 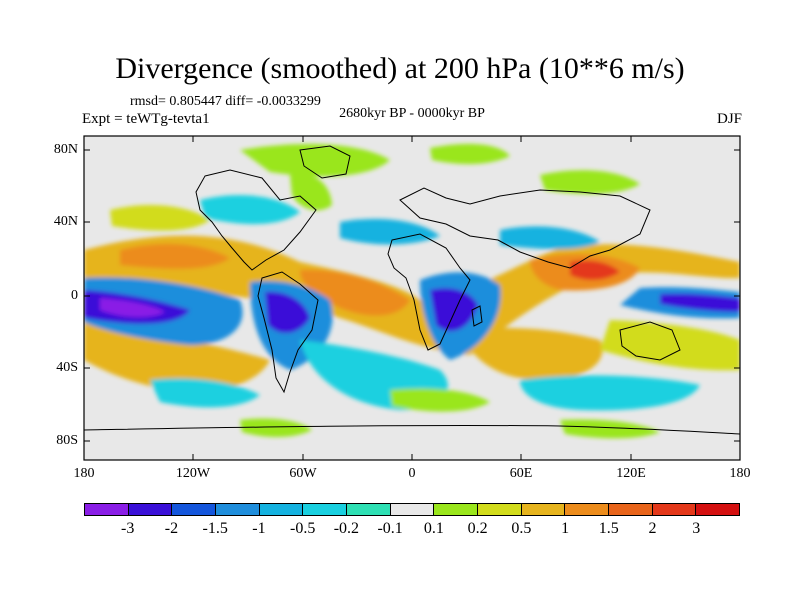 I want to click on y-label-0: 0, so click(x=74, y=295).